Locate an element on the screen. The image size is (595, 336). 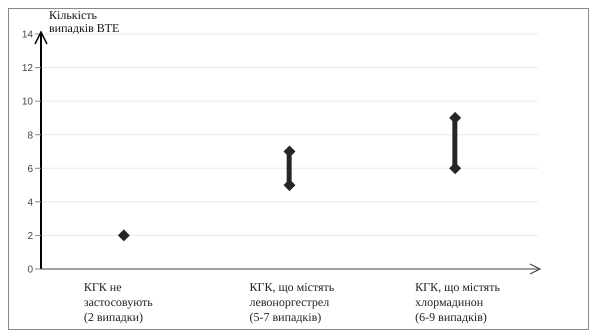
y-tick-label: 2 is located at coordinates (30, 236).